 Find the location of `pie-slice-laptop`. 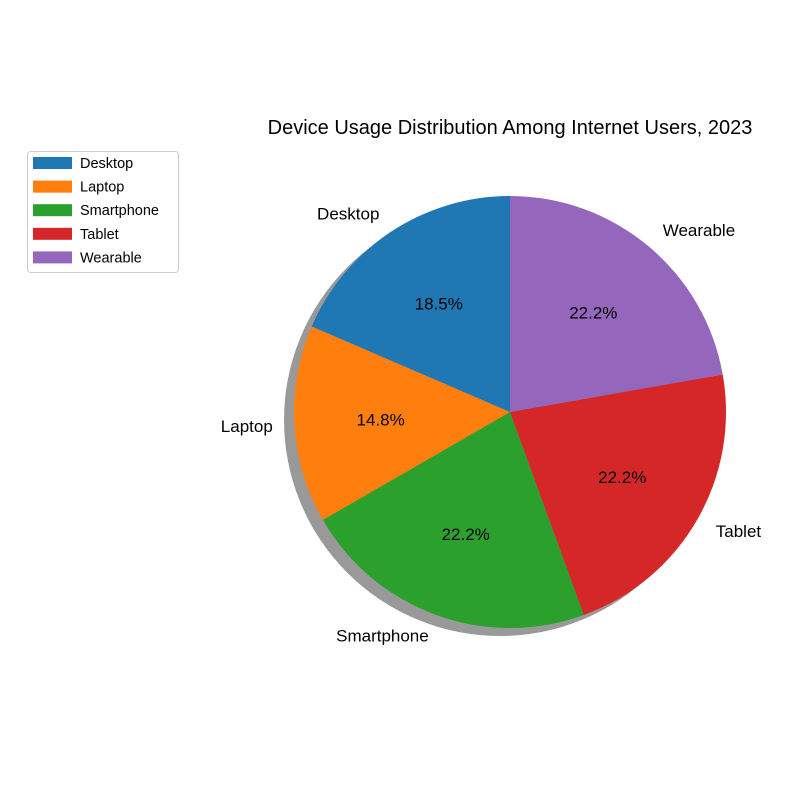

pie-slice-laptop is located at coordinates (402, 423).